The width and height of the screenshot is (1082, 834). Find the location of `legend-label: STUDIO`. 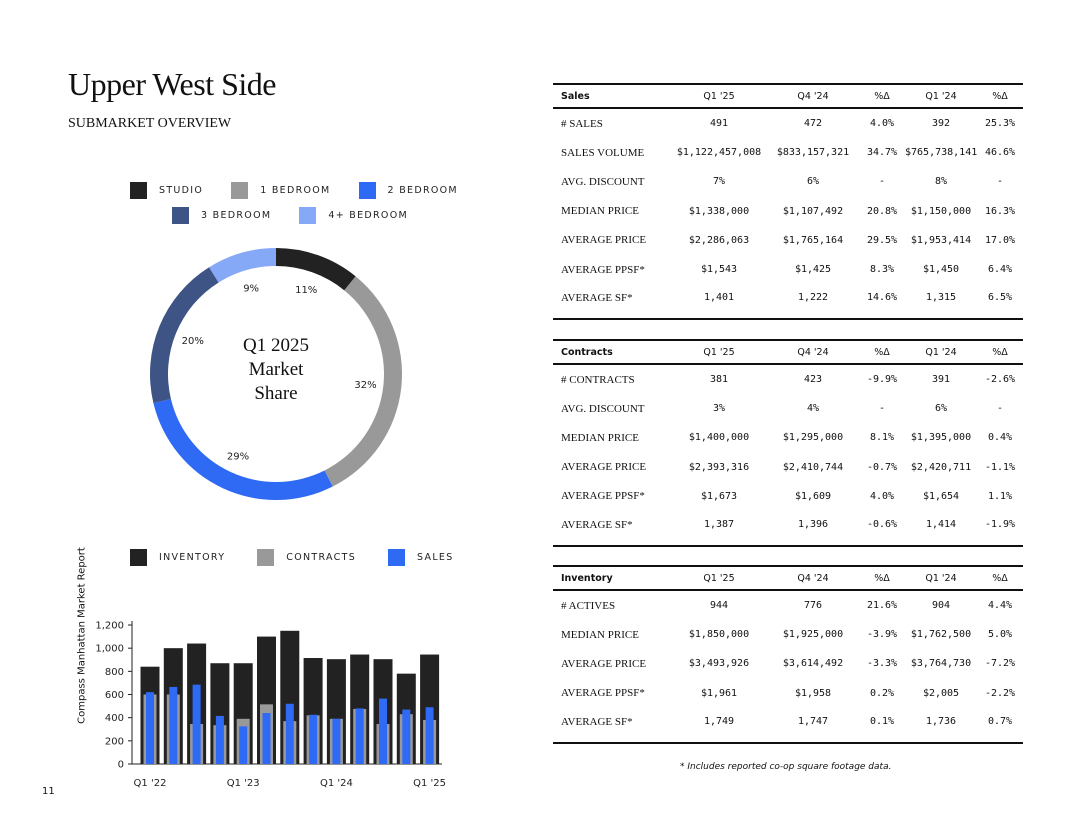

legend-label: STUDIO is located at coordinates (181, 190).